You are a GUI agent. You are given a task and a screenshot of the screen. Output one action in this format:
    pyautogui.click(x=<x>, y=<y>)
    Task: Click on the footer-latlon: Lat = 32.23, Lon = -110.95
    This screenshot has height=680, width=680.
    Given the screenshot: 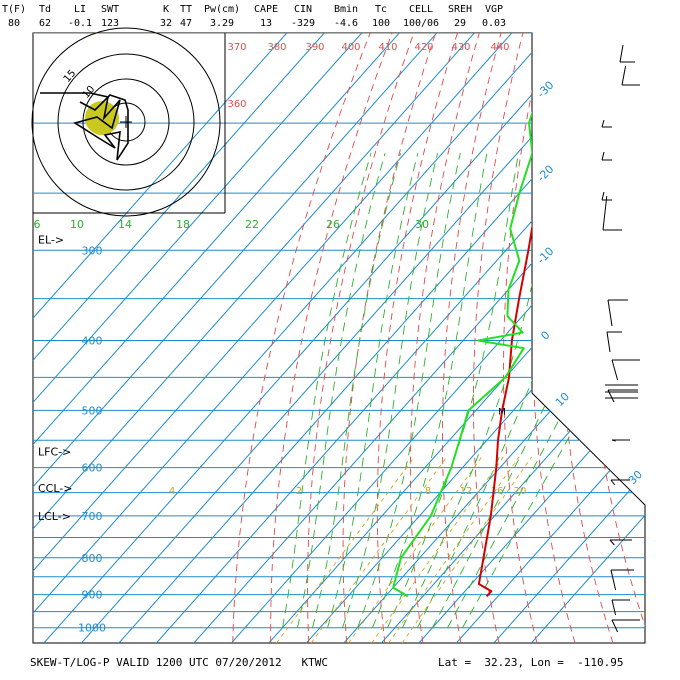 What is the action you would take?
    pyautogui.click(x=530, y=662)
    